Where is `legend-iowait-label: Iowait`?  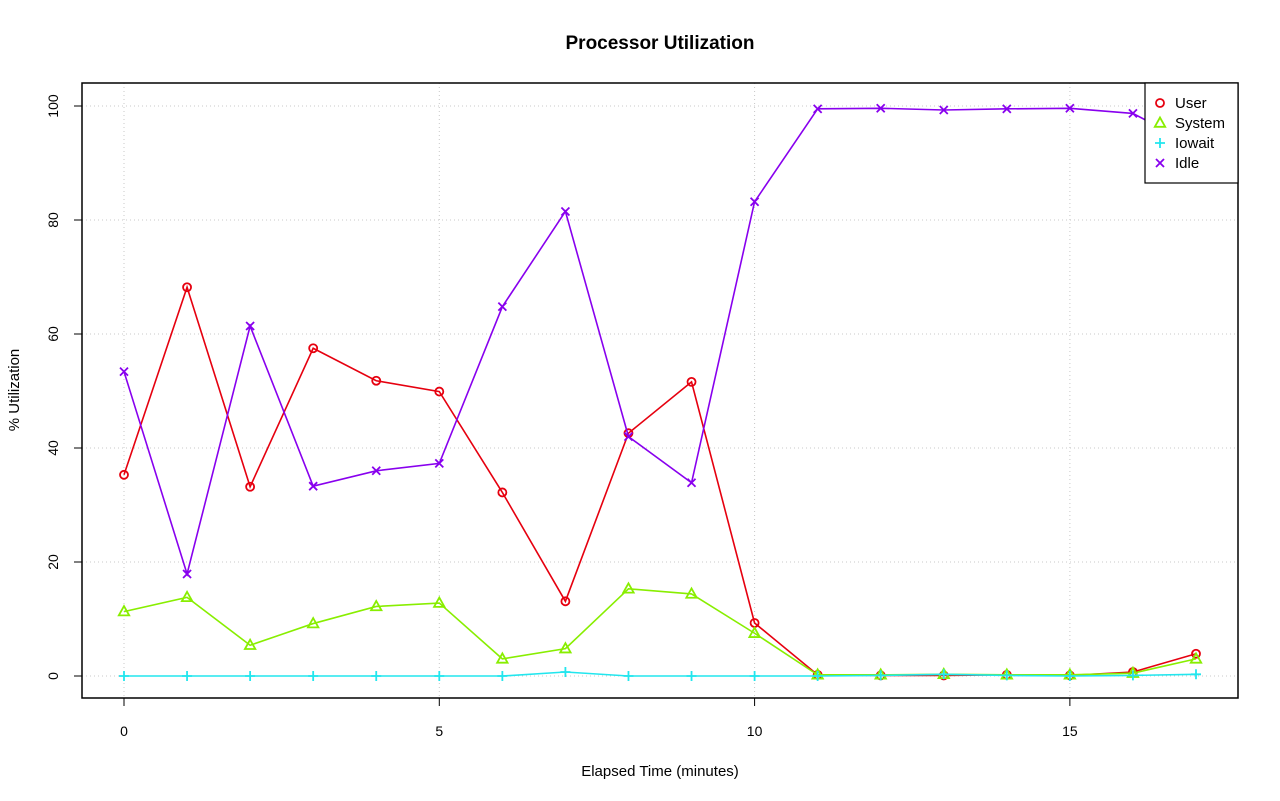 legend-iowait-label: Iowait is located at coordinates (1195, 143).